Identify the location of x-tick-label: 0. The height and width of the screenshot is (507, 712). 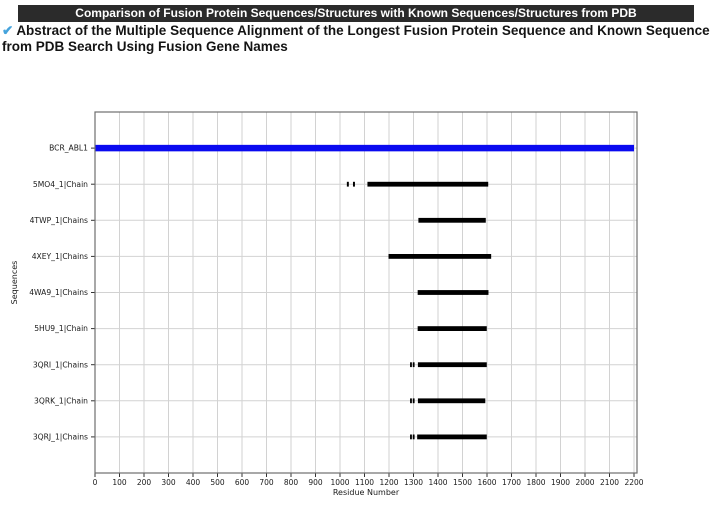
(95, 482).